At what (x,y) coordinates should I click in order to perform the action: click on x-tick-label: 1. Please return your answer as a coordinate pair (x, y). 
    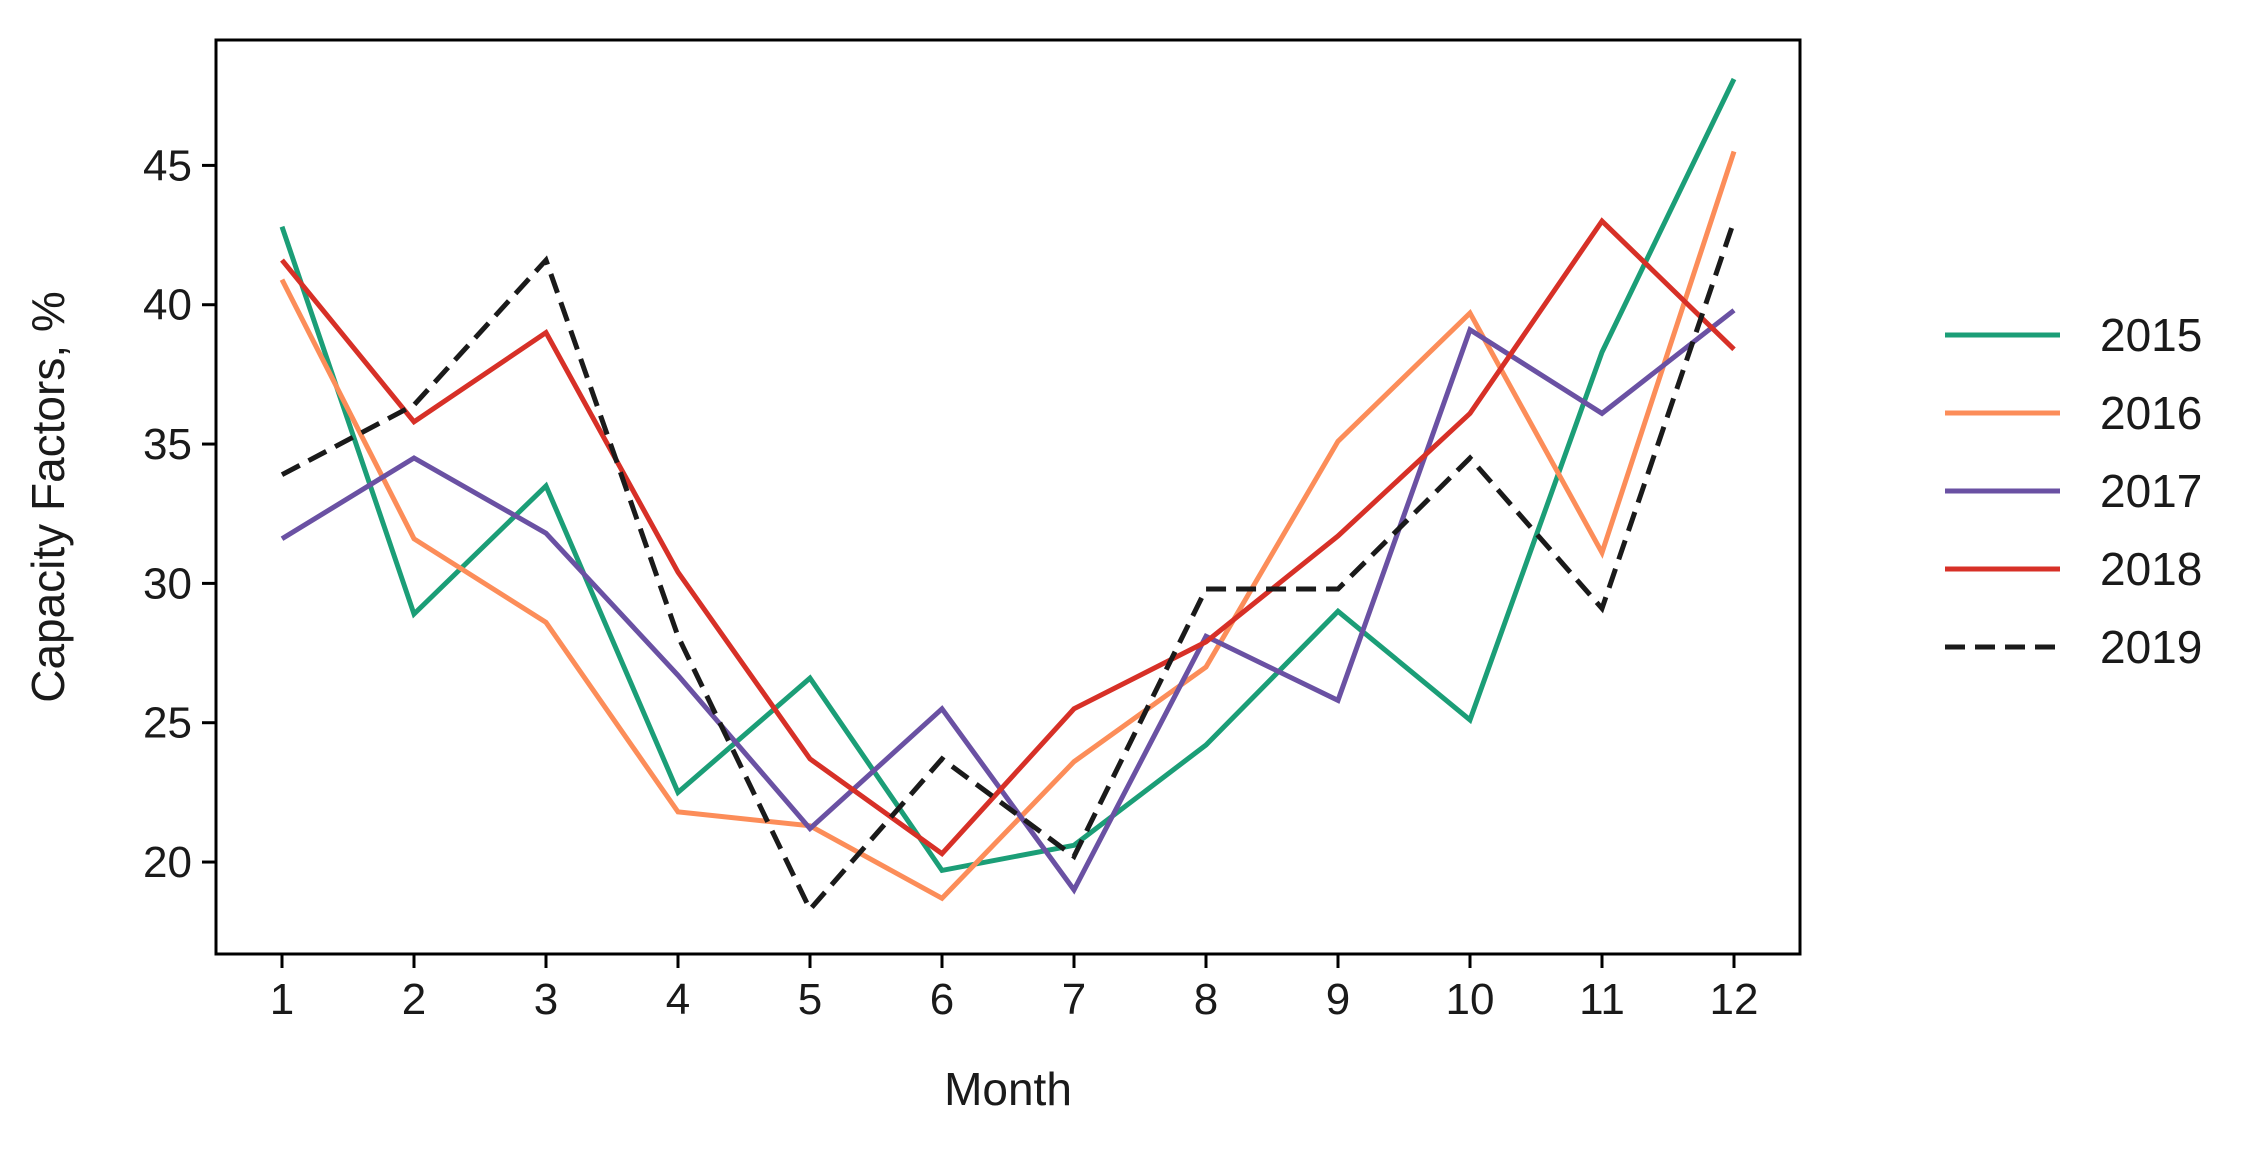
    Looking at the image, I should click on (282, 999).